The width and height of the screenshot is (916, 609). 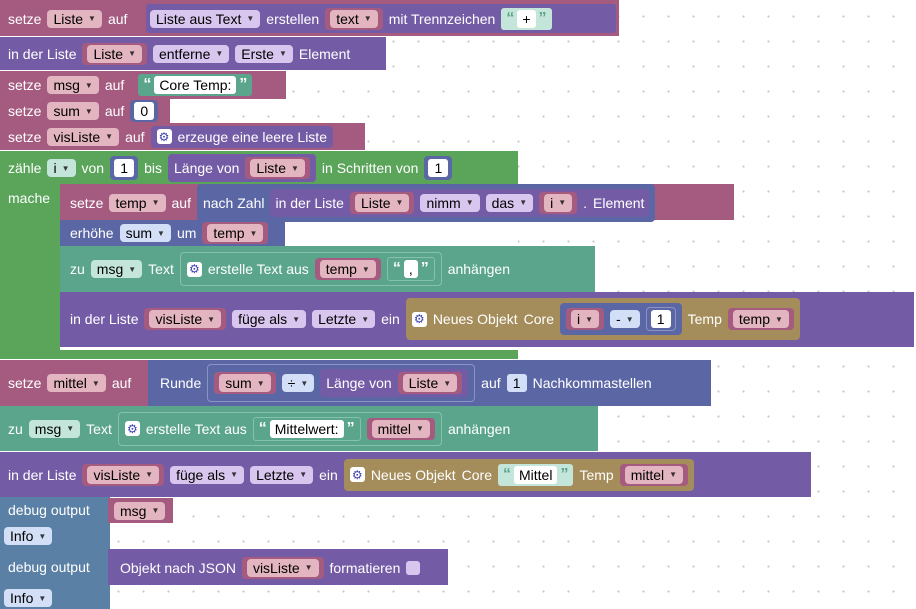 I want to click on step-number-block: 1, so click(x=438, y=168).